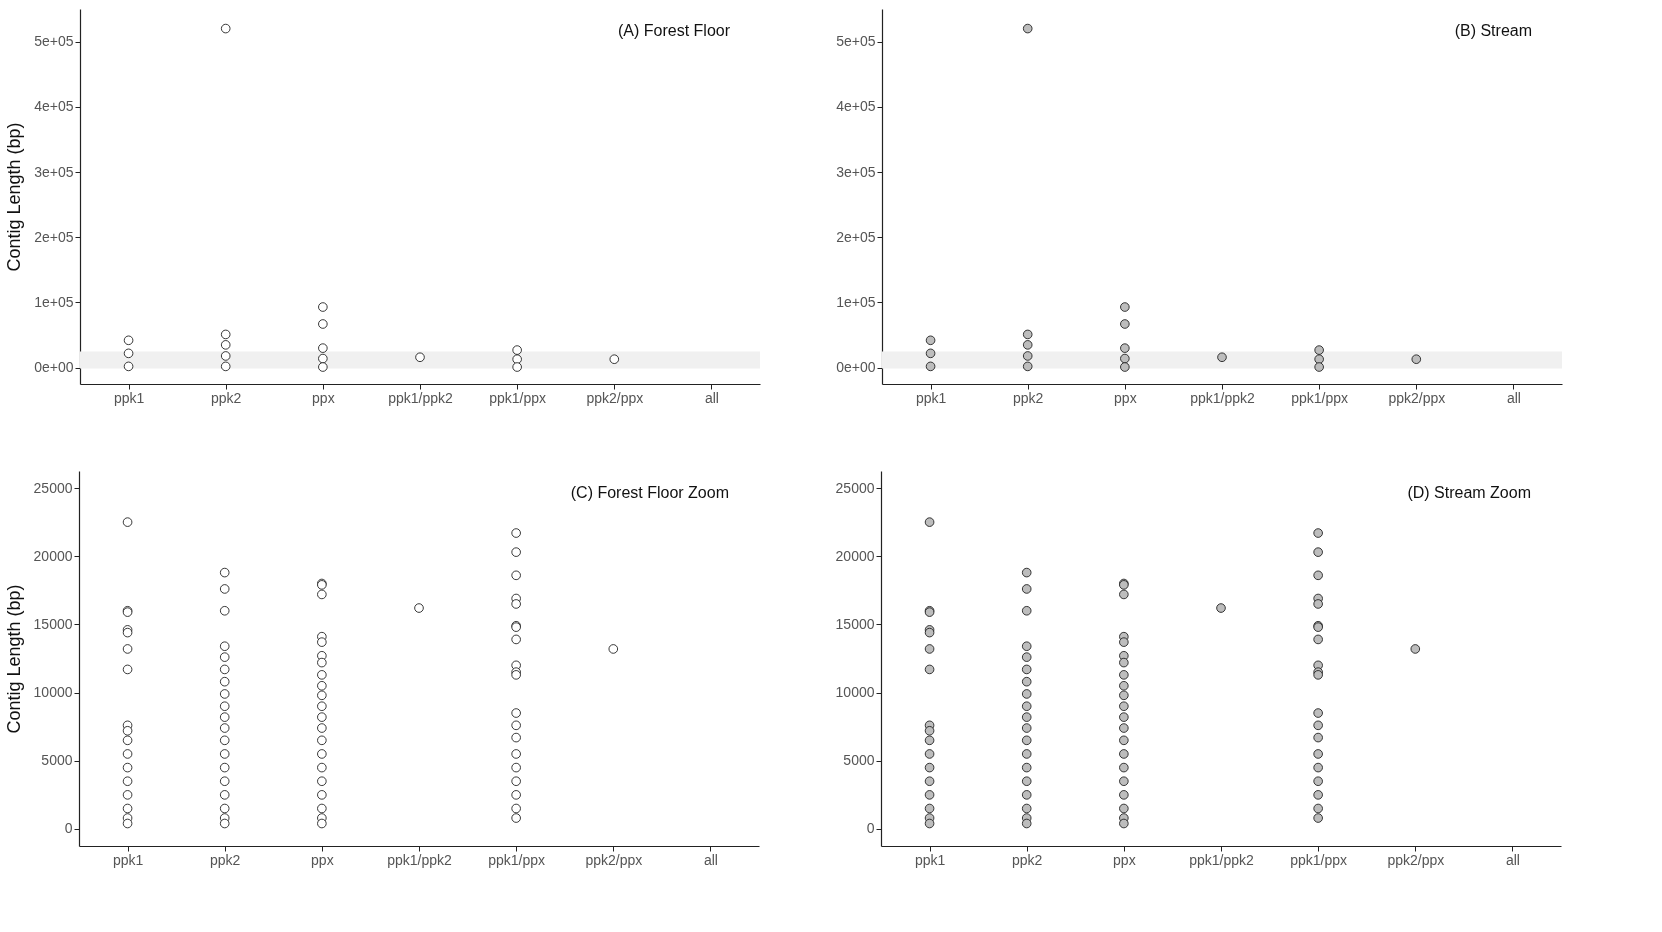  Describe the element at coordinates (649, 492) in the screenshot. I see `text: (C) Forest Floor Zoom` at that location.